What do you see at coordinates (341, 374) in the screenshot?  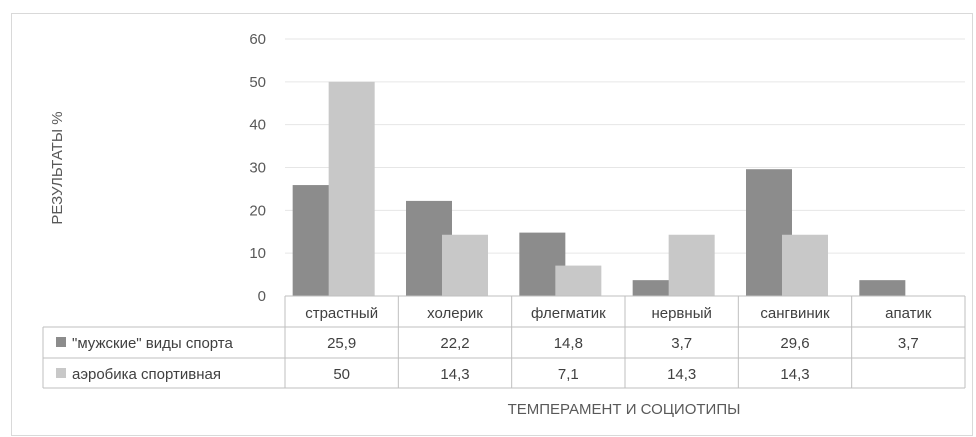 I see `data-label: 50` at bounding box center [341, 374].